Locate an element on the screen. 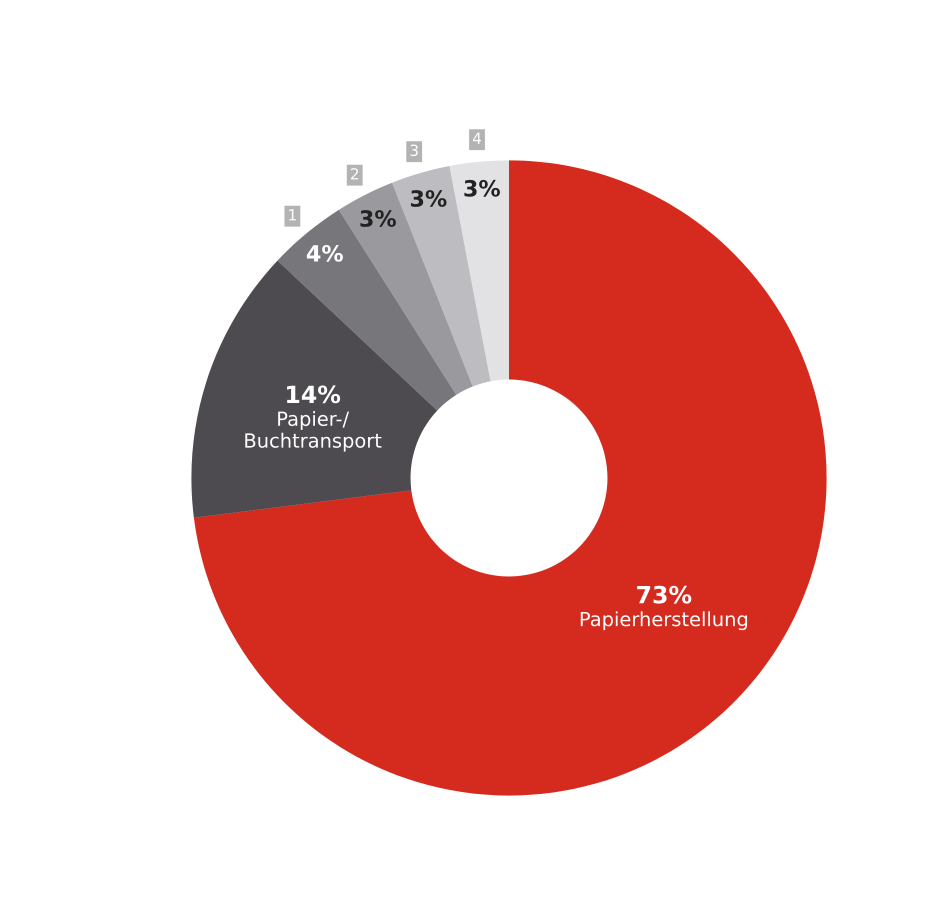 The image size is (949, 919). slice-label: 1 is located at coordinates (292, 214).